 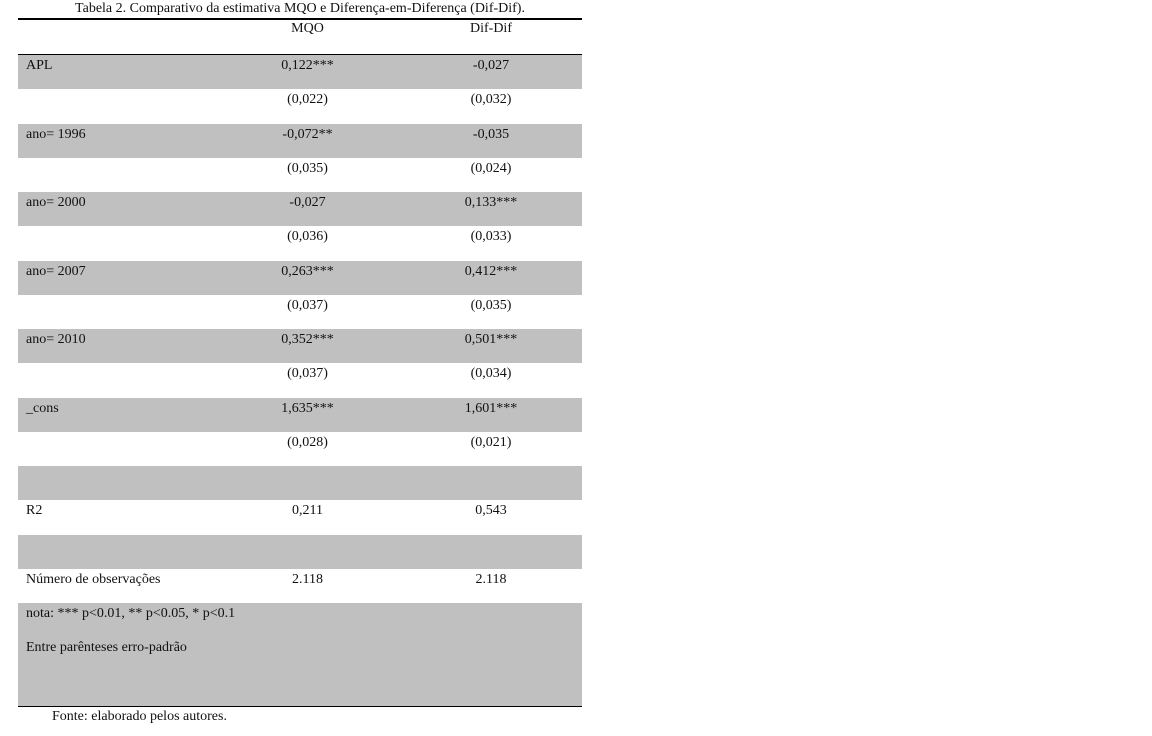 What do you see at coordinates (307, 271) in the screenshot?
I see `mqo-value: 0,263***` at bounding box center [307, 271].